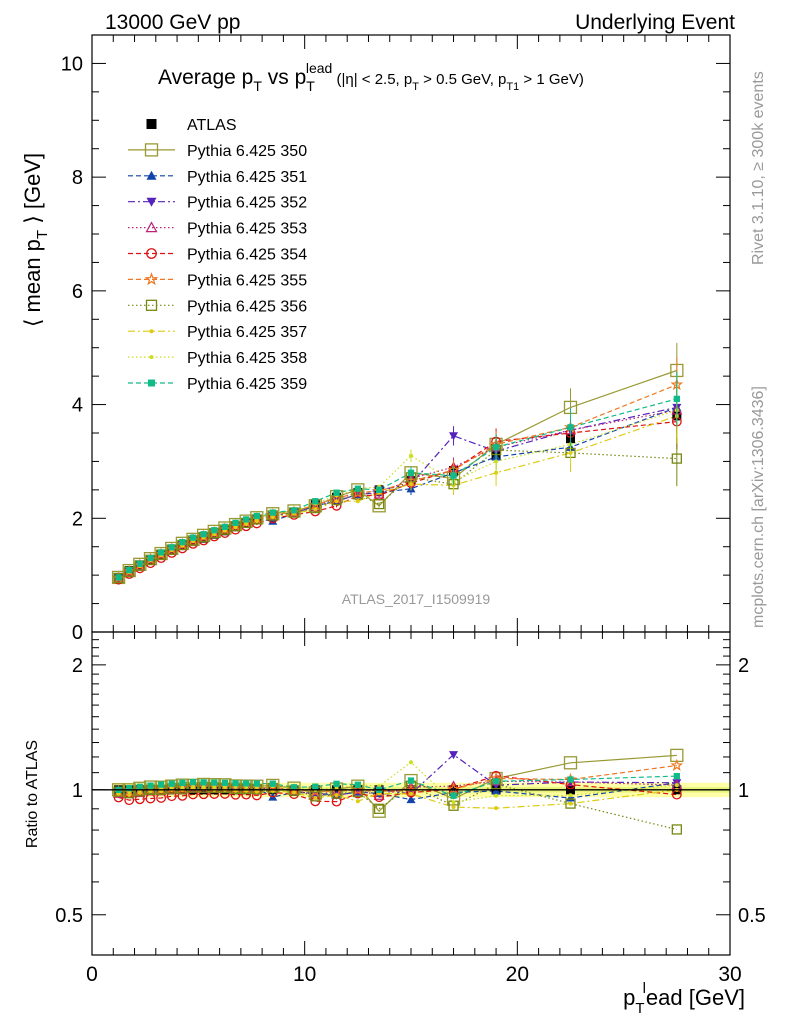 The height and width of the screenshot is (1024, 786). What do you see at coordinates (512, 87) in the screenshot?
I see `title-cuts-b-sub: T1` at bounding box center [512, 87].